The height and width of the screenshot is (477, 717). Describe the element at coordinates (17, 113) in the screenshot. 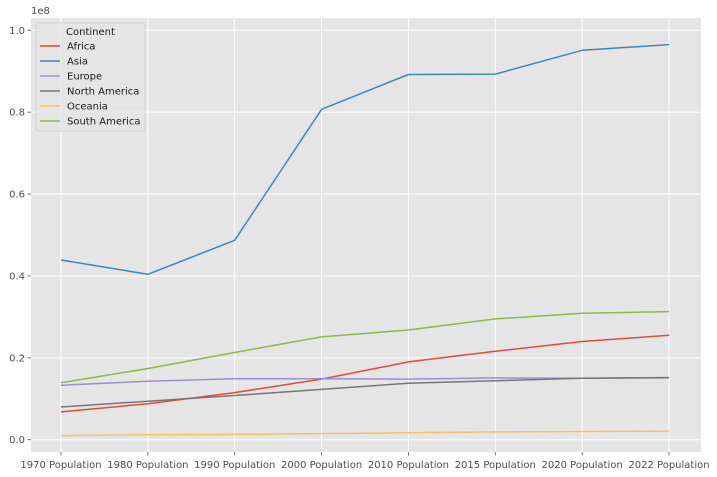

I see `y-tick-label: 0.8` at that location.